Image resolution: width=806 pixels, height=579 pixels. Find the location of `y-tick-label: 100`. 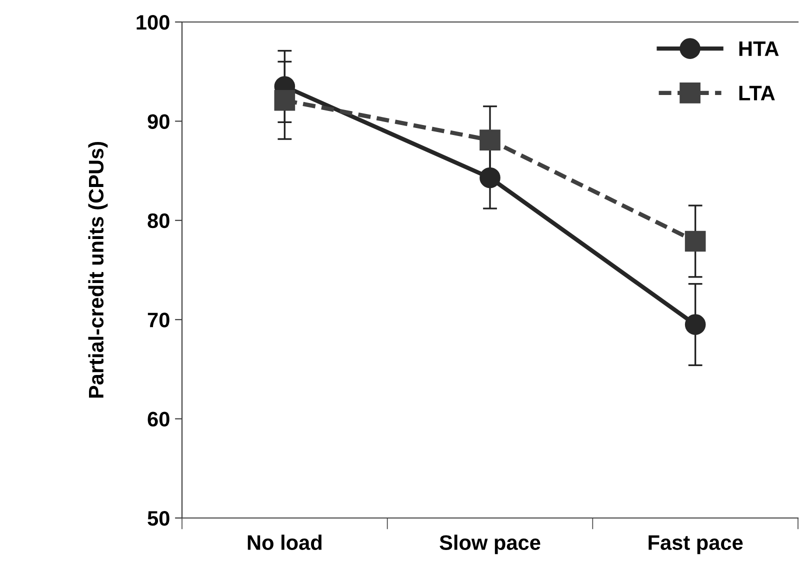

y-tick-label: 100 is located at coordinates (153, 22).